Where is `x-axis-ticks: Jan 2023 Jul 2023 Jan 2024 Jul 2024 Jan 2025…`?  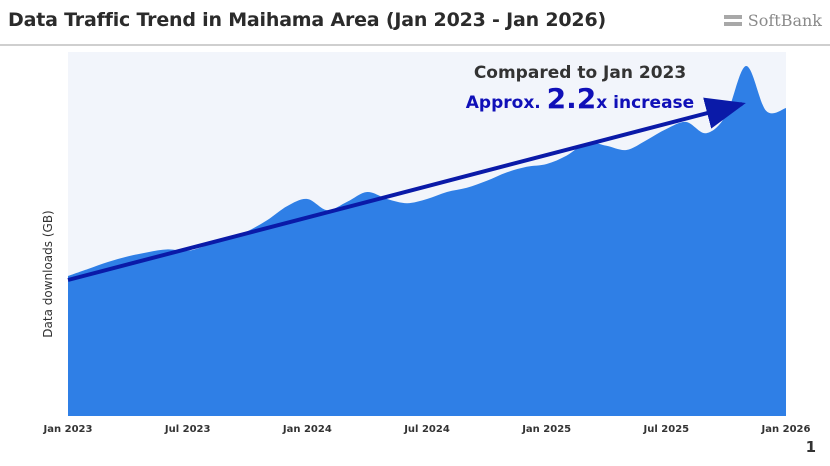 x-axis-ticks: Jan 2023 Jul 2023 Jan 2024 Jul 2024 Jan 2025… is located at coordinates (427, 429).